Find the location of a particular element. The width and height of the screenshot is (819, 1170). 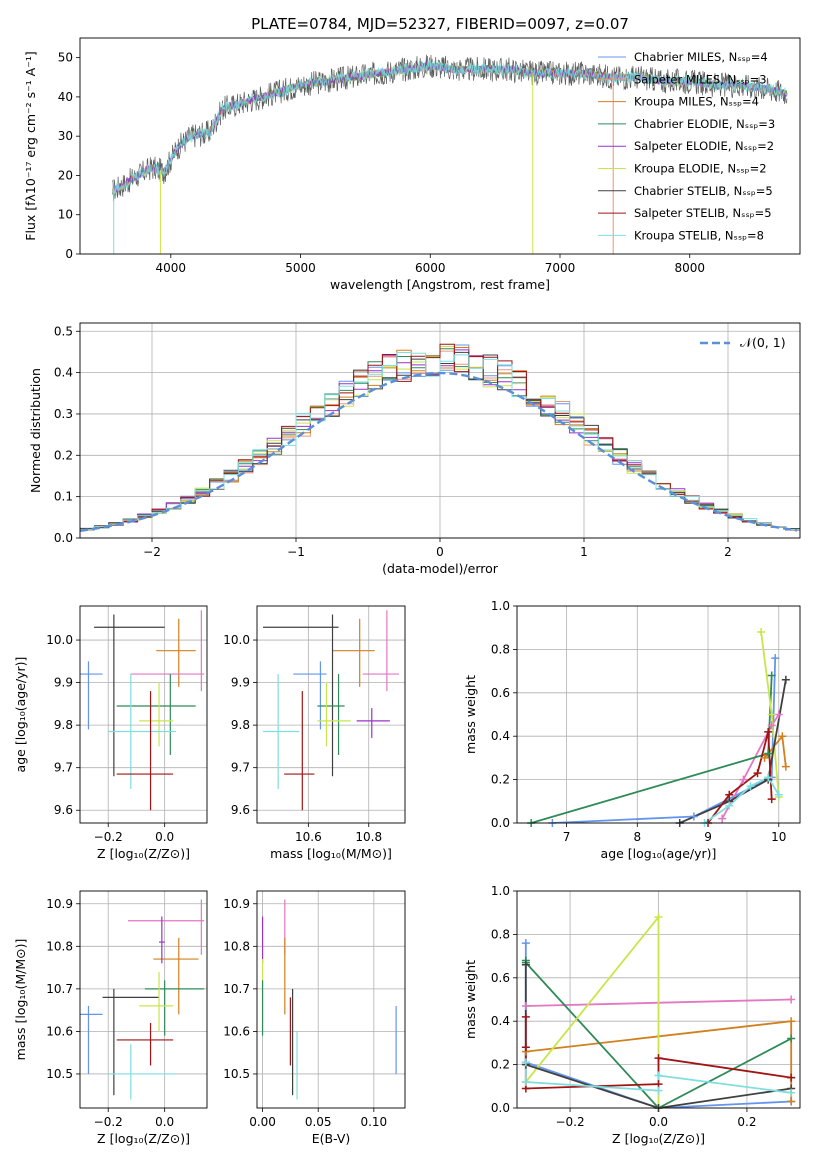

mass_vs_ebv-ytick-label: 10.9 is located at coordinates (236, 904).